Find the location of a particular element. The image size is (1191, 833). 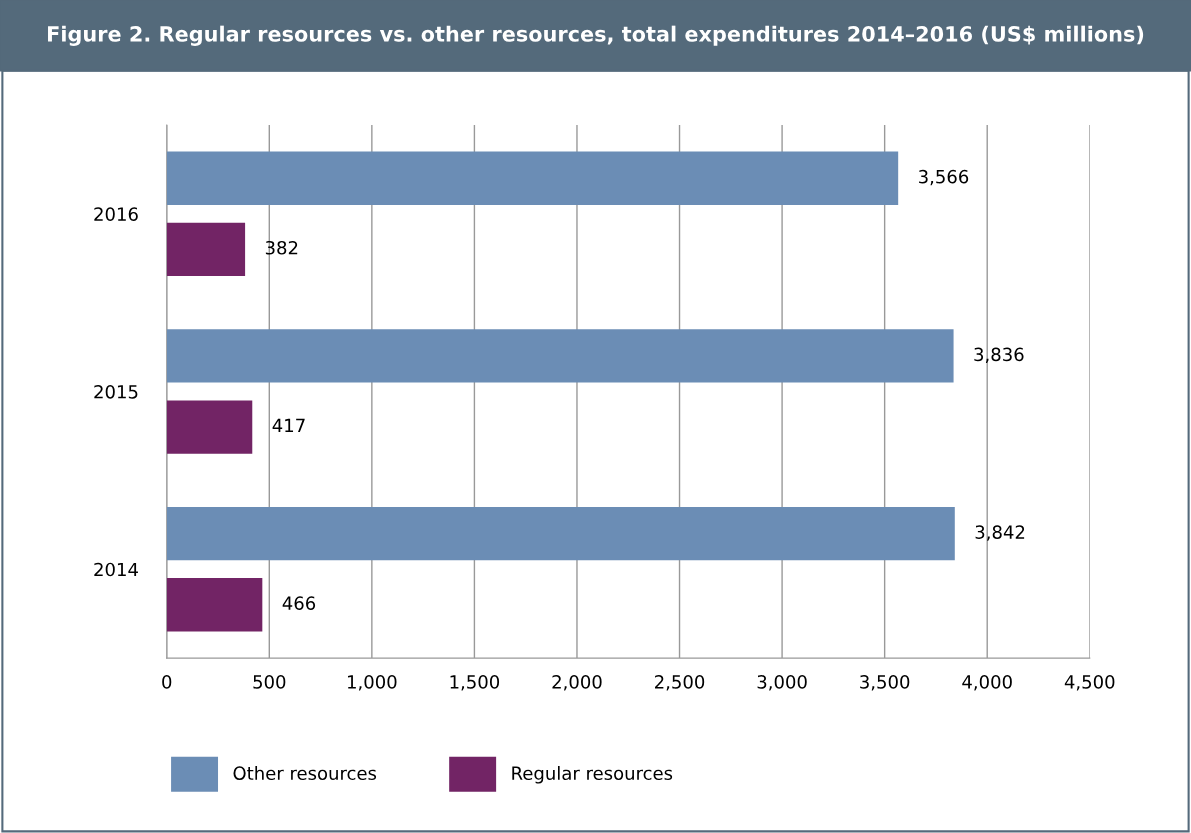

x-tick-label: 2,500 is located at coordinates (680, 683).